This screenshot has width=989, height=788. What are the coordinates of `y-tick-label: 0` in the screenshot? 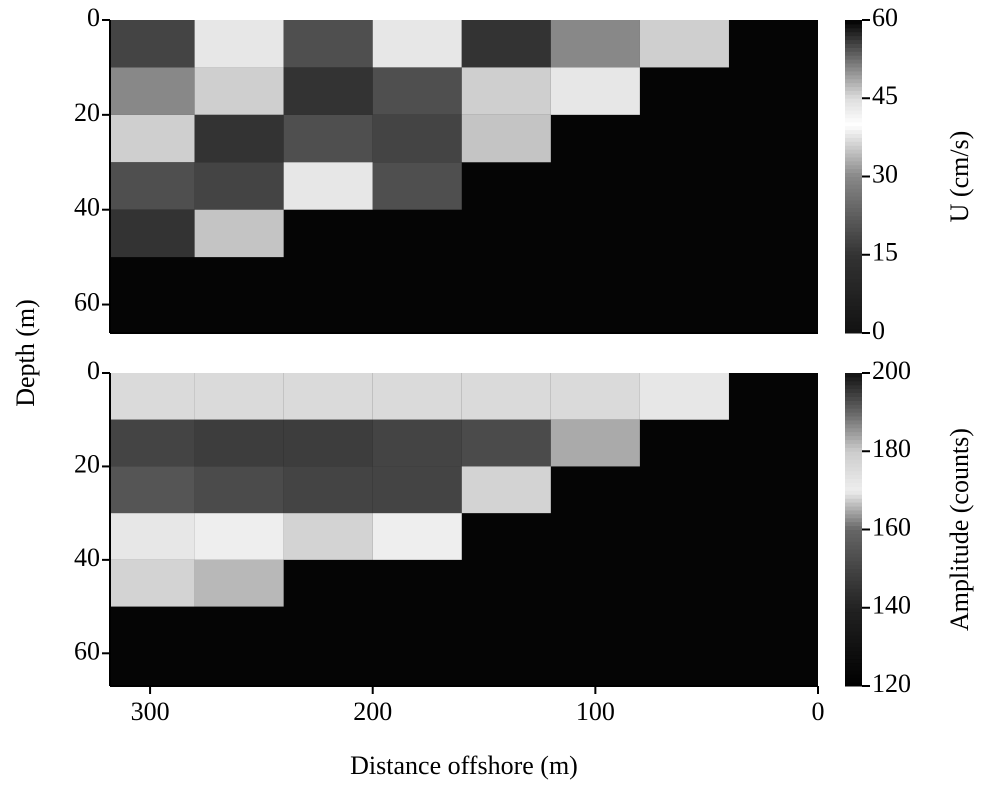 It's located at (93, 370).